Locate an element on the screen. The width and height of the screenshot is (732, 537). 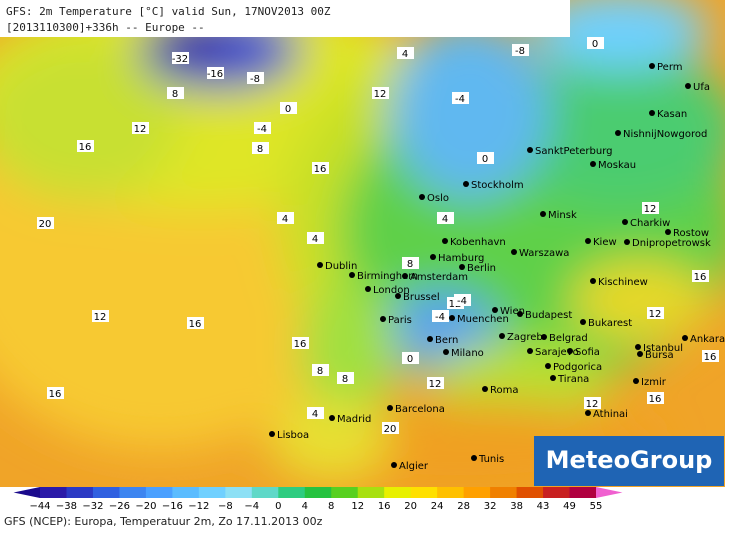
city-label: Wien is located at coordinates (512, 311).